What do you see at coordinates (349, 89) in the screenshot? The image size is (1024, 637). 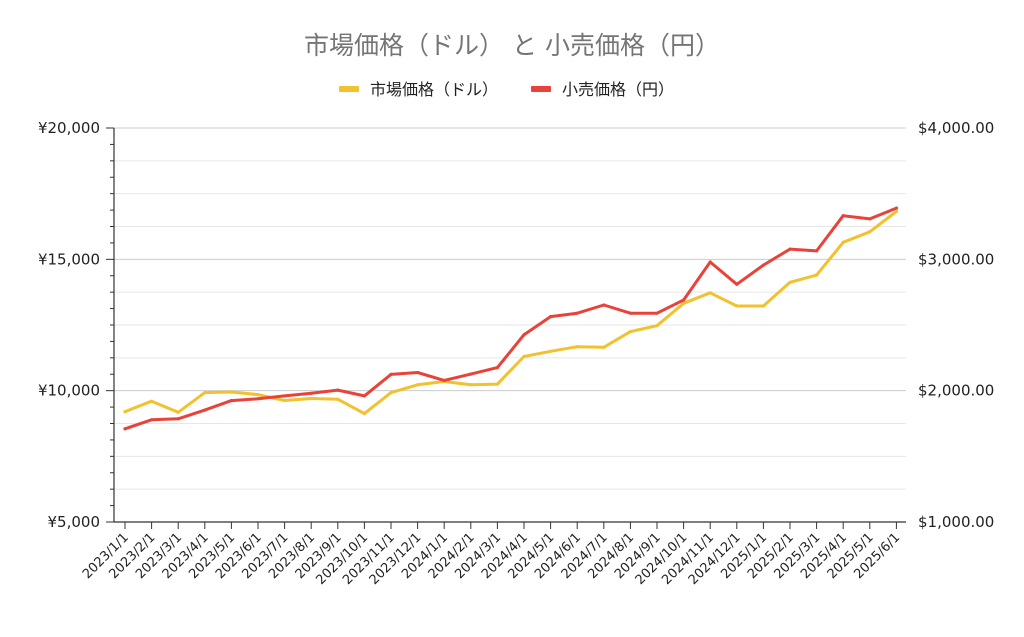 I see `legend-swatch-market-price` at bounding box center [349, 89].